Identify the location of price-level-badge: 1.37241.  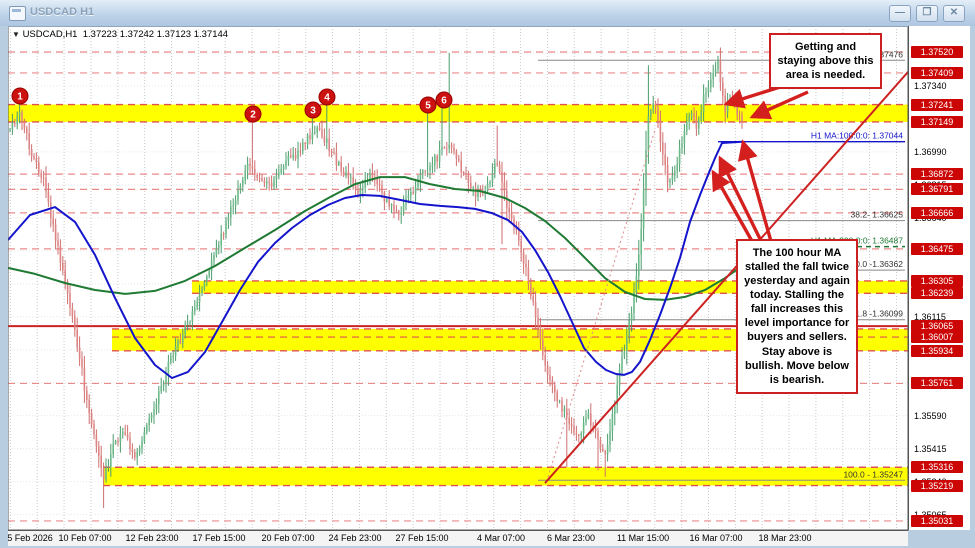
(937, 104).